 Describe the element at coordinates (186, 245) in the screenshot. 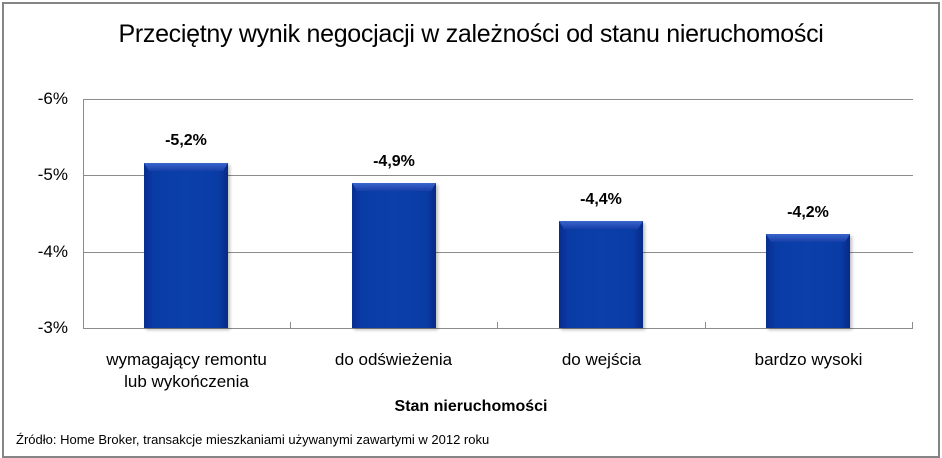

I see `bar-wymagajacy-remontu` at that location.